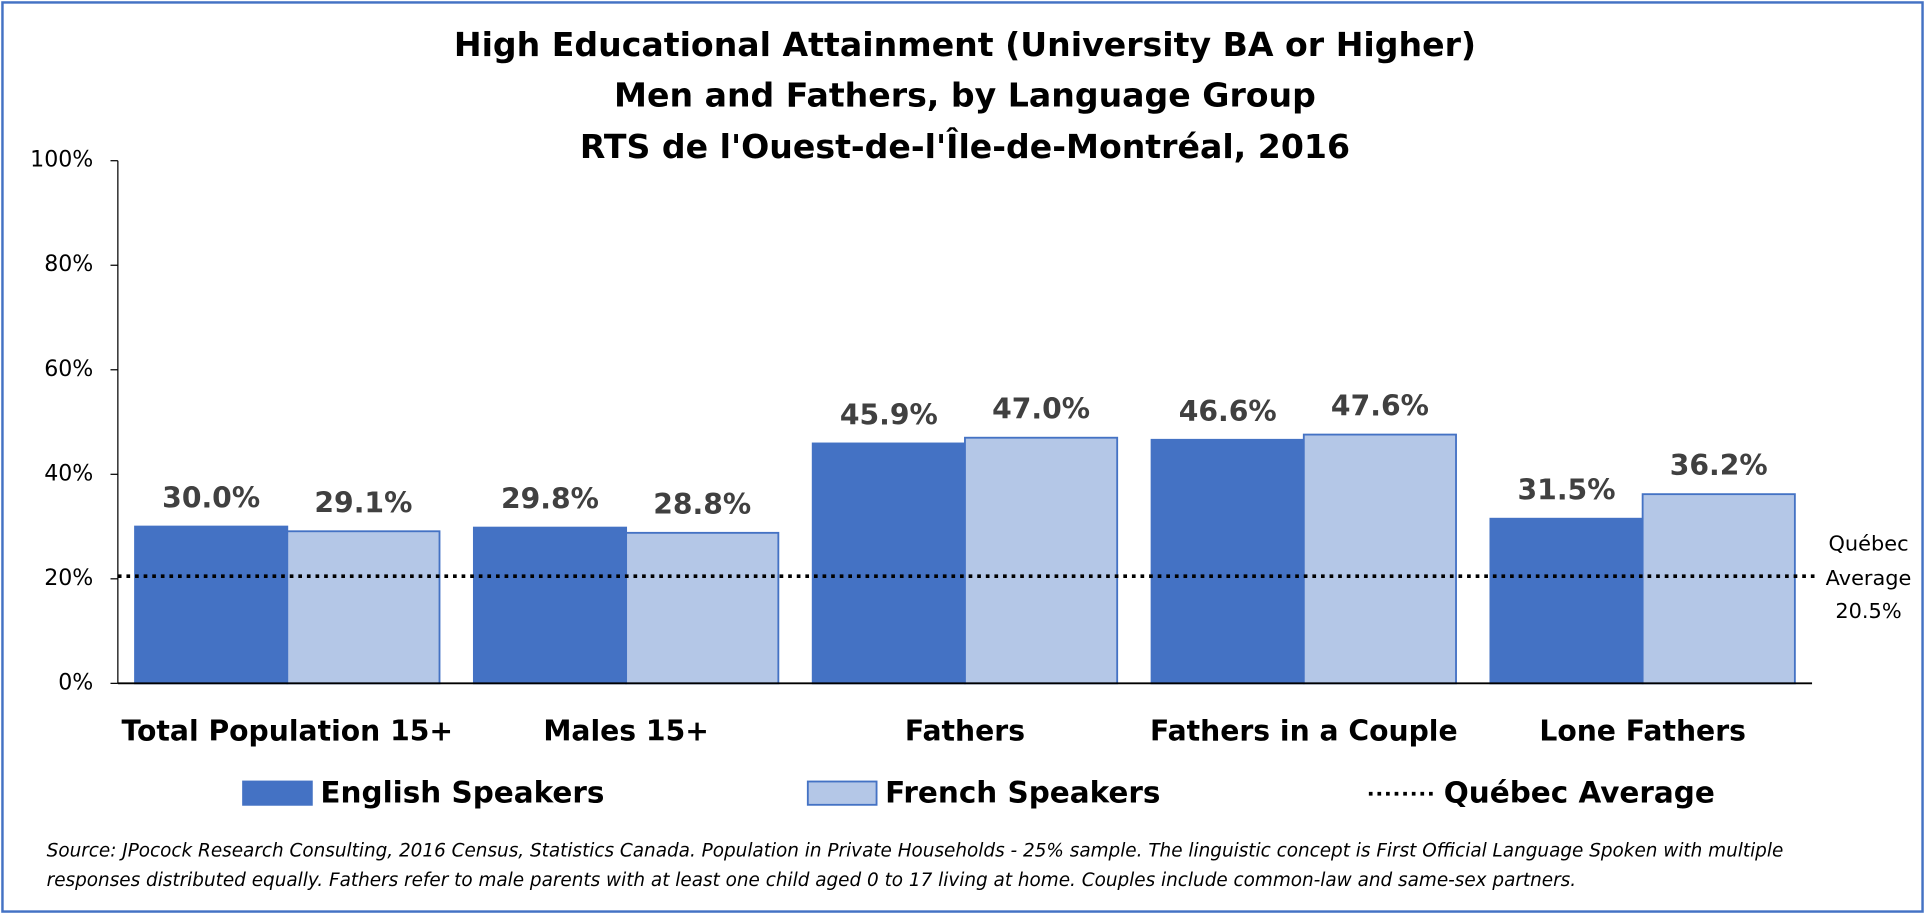  Describe the element at coordinates (1567, 490) in the screenshot. I see `data-label: 31.5%` at that location.